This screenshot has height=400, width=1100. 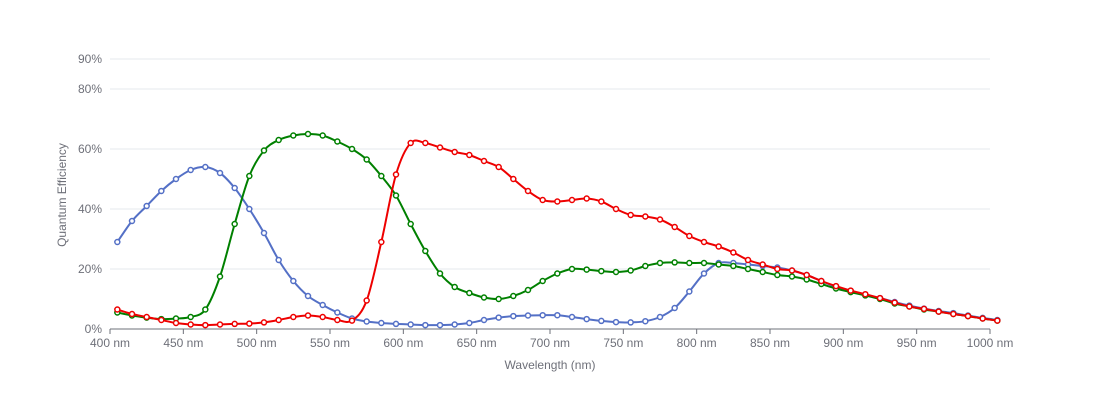 What do you see at coordinates (770, 343) in the screenshot?
I see `x-tick-label: 850 nm` at bounding box center [770, 343].